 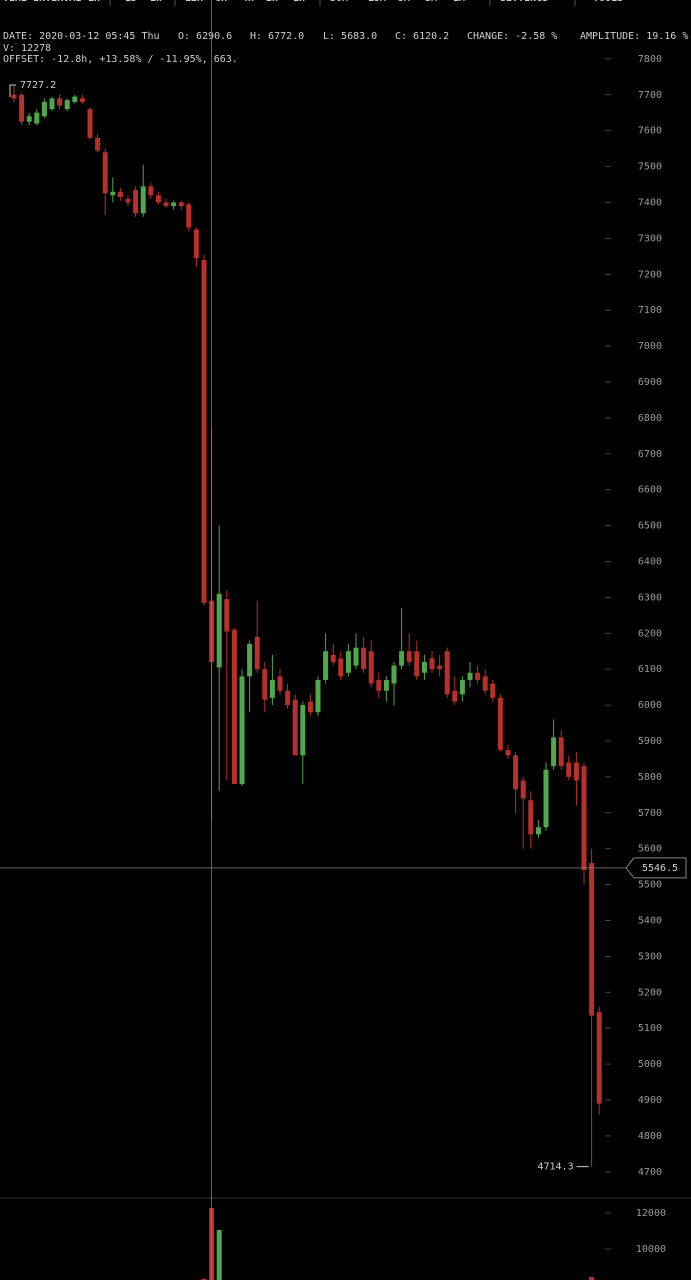 I want to click on y-tick-label: 6000, so click(x=650, y=705).